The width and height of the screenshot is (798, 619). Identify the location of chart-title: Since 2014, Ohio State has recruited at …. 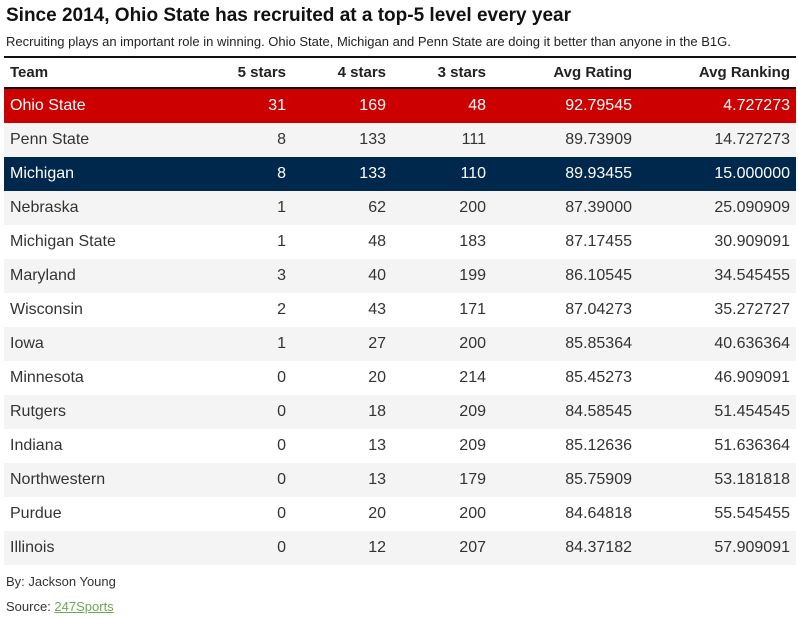
(288, 15).